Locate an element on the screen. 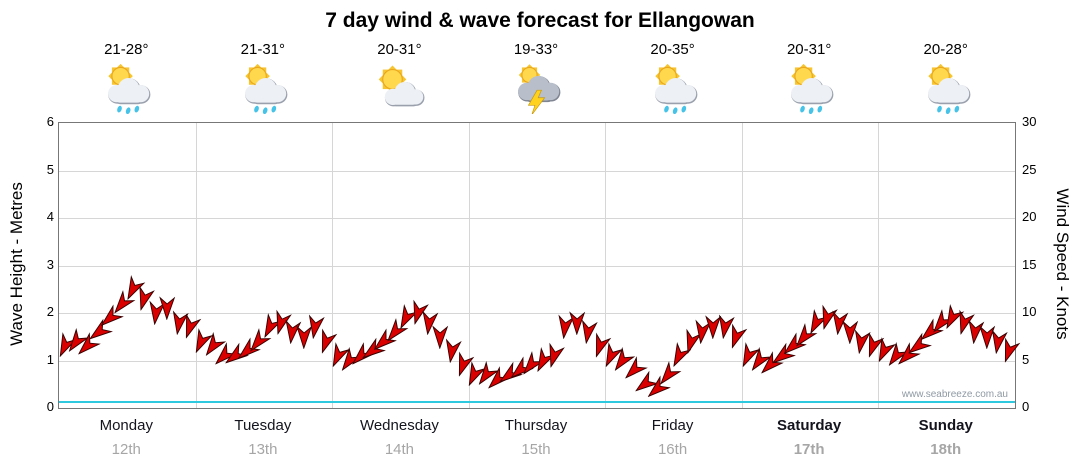 Image resolution: width=1080 pixels, height=475 pixels. day-date: 15th is located at coordinates (536, 449).